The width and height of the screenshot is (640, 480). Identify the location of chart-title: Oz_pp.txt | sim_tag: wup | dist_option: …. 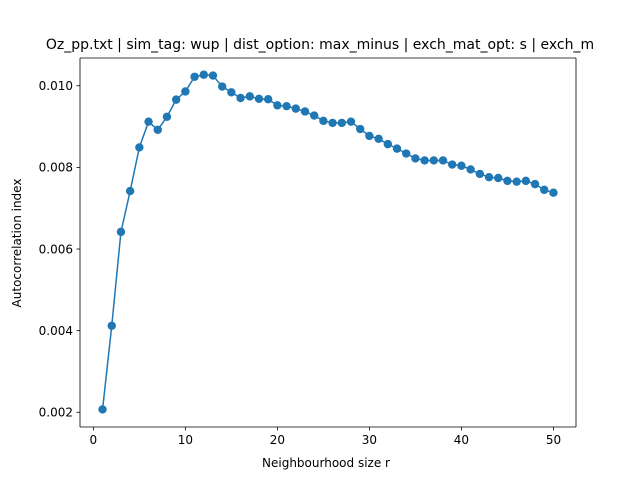
(320, 45).